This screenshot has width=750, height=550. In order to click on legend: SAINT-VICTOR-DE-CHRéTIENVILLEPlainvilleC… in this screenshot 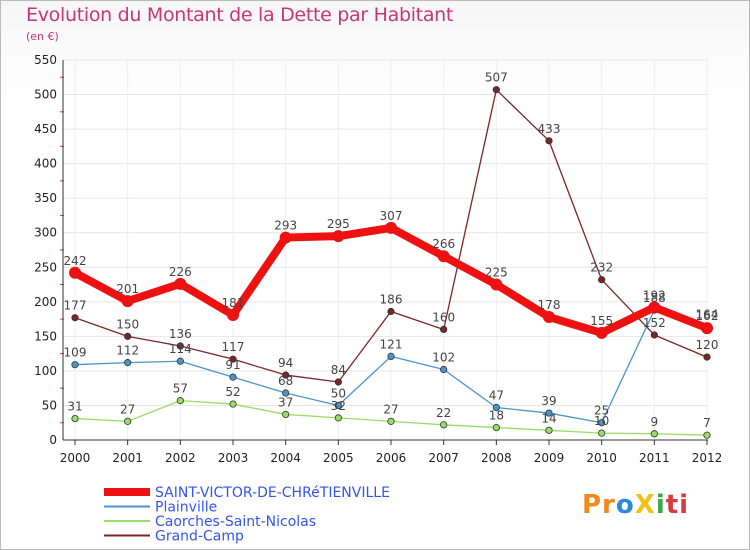, I will do `click(247, 515)`.